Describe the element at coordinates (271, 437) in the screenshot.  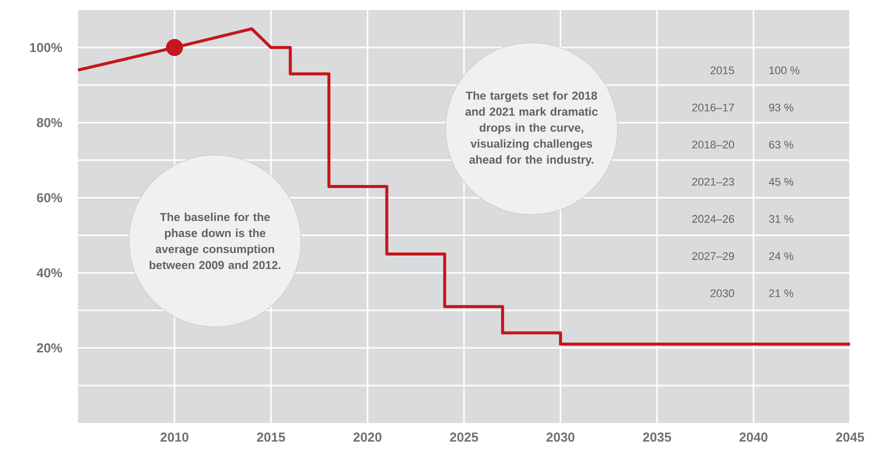
I see `x-tick-label: 2015` at that location.